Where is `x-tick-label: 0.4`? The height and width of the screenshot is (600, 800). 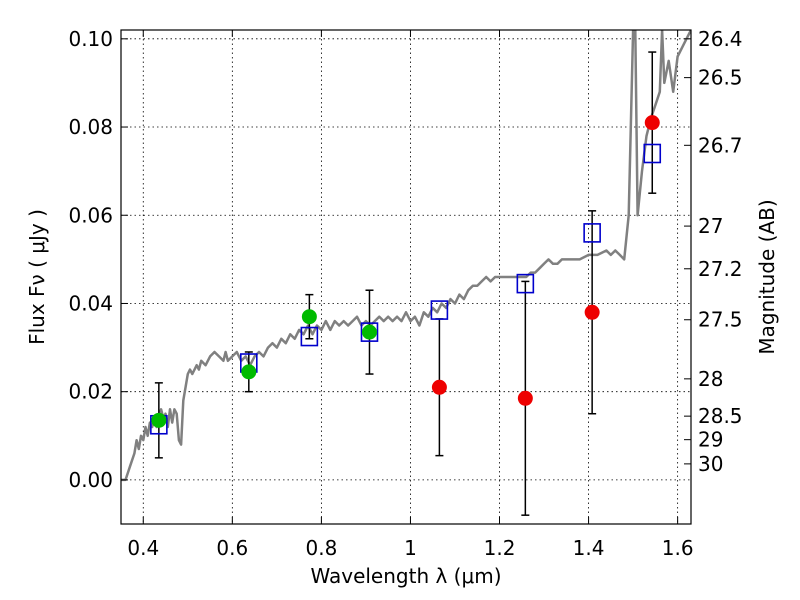
x-tick-label: 0.4 is located at coordinates (143, 548).